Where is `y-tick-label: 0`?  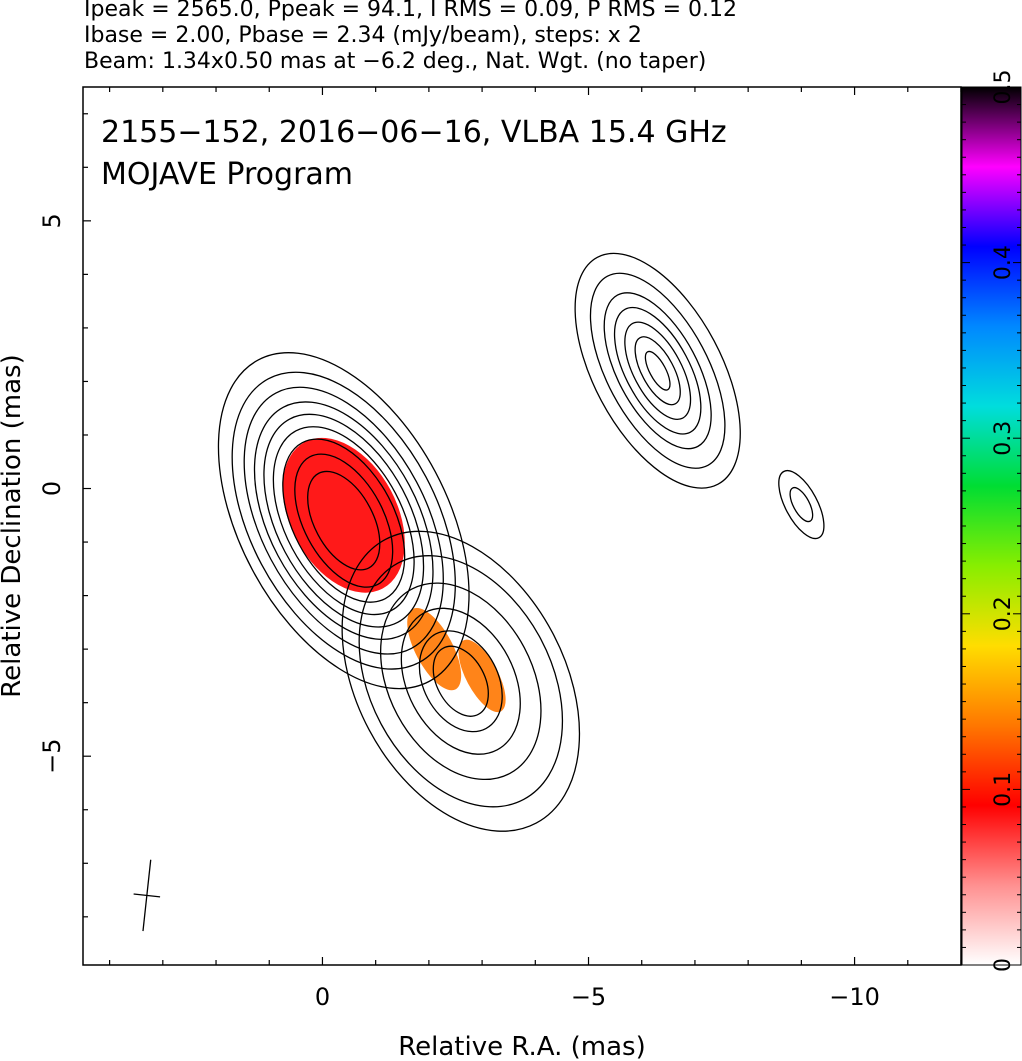 y-tick-label: 0 is located at coordinates (52, 488).